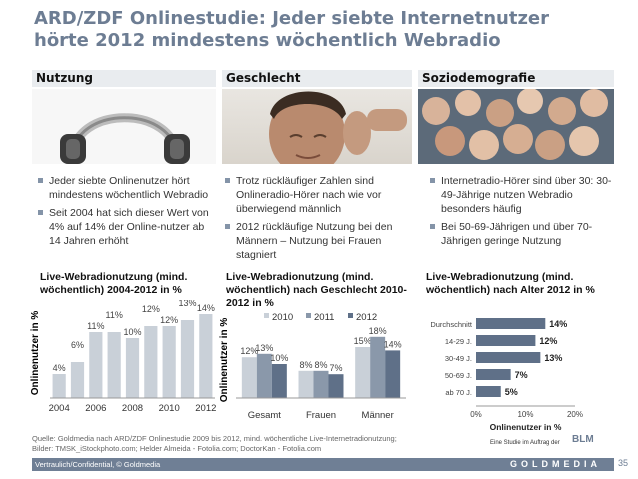  I want to click on data-label: 5%, so click(511, 392).